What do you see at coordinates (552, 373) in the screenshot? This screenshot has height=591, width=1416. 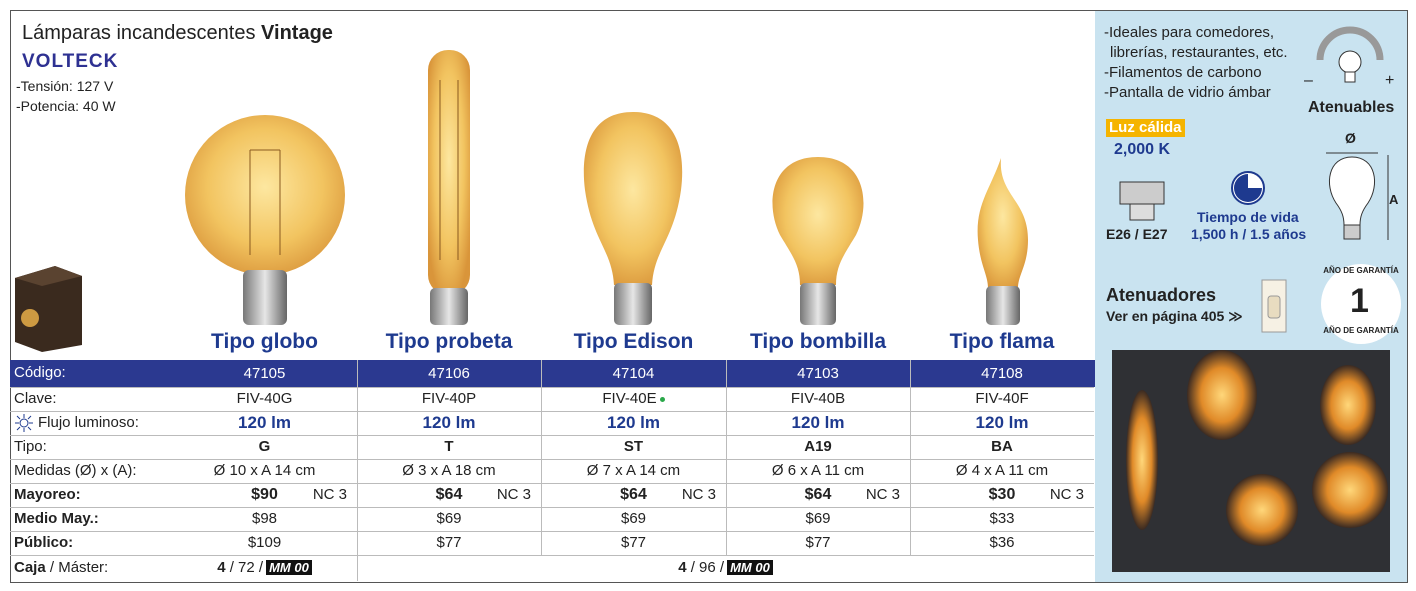 I see `header-row` at bounding box center [552, 373].